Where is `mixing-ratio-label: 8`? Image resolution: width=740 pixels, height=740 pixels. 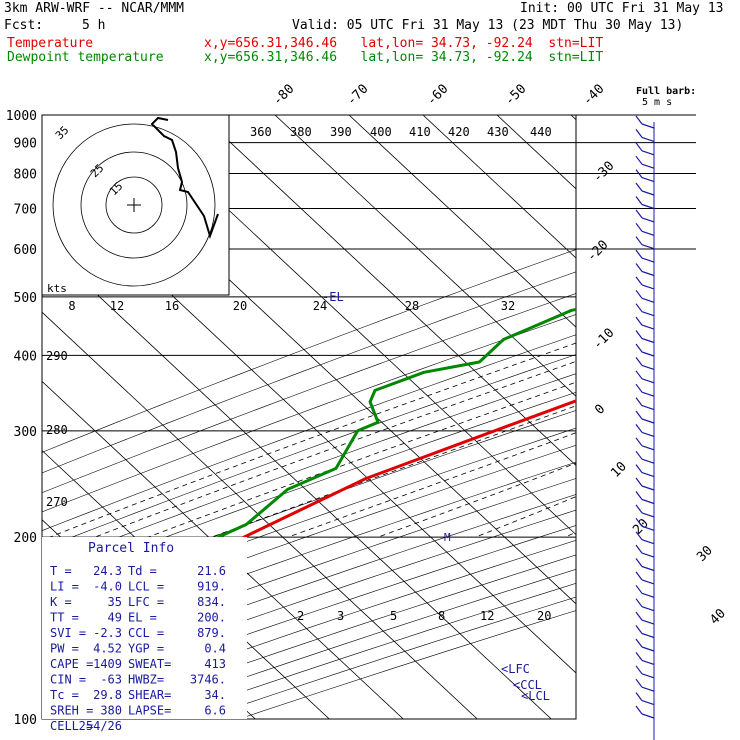 mixing-ratio-label: 8 is located at coordinates (441, 616).